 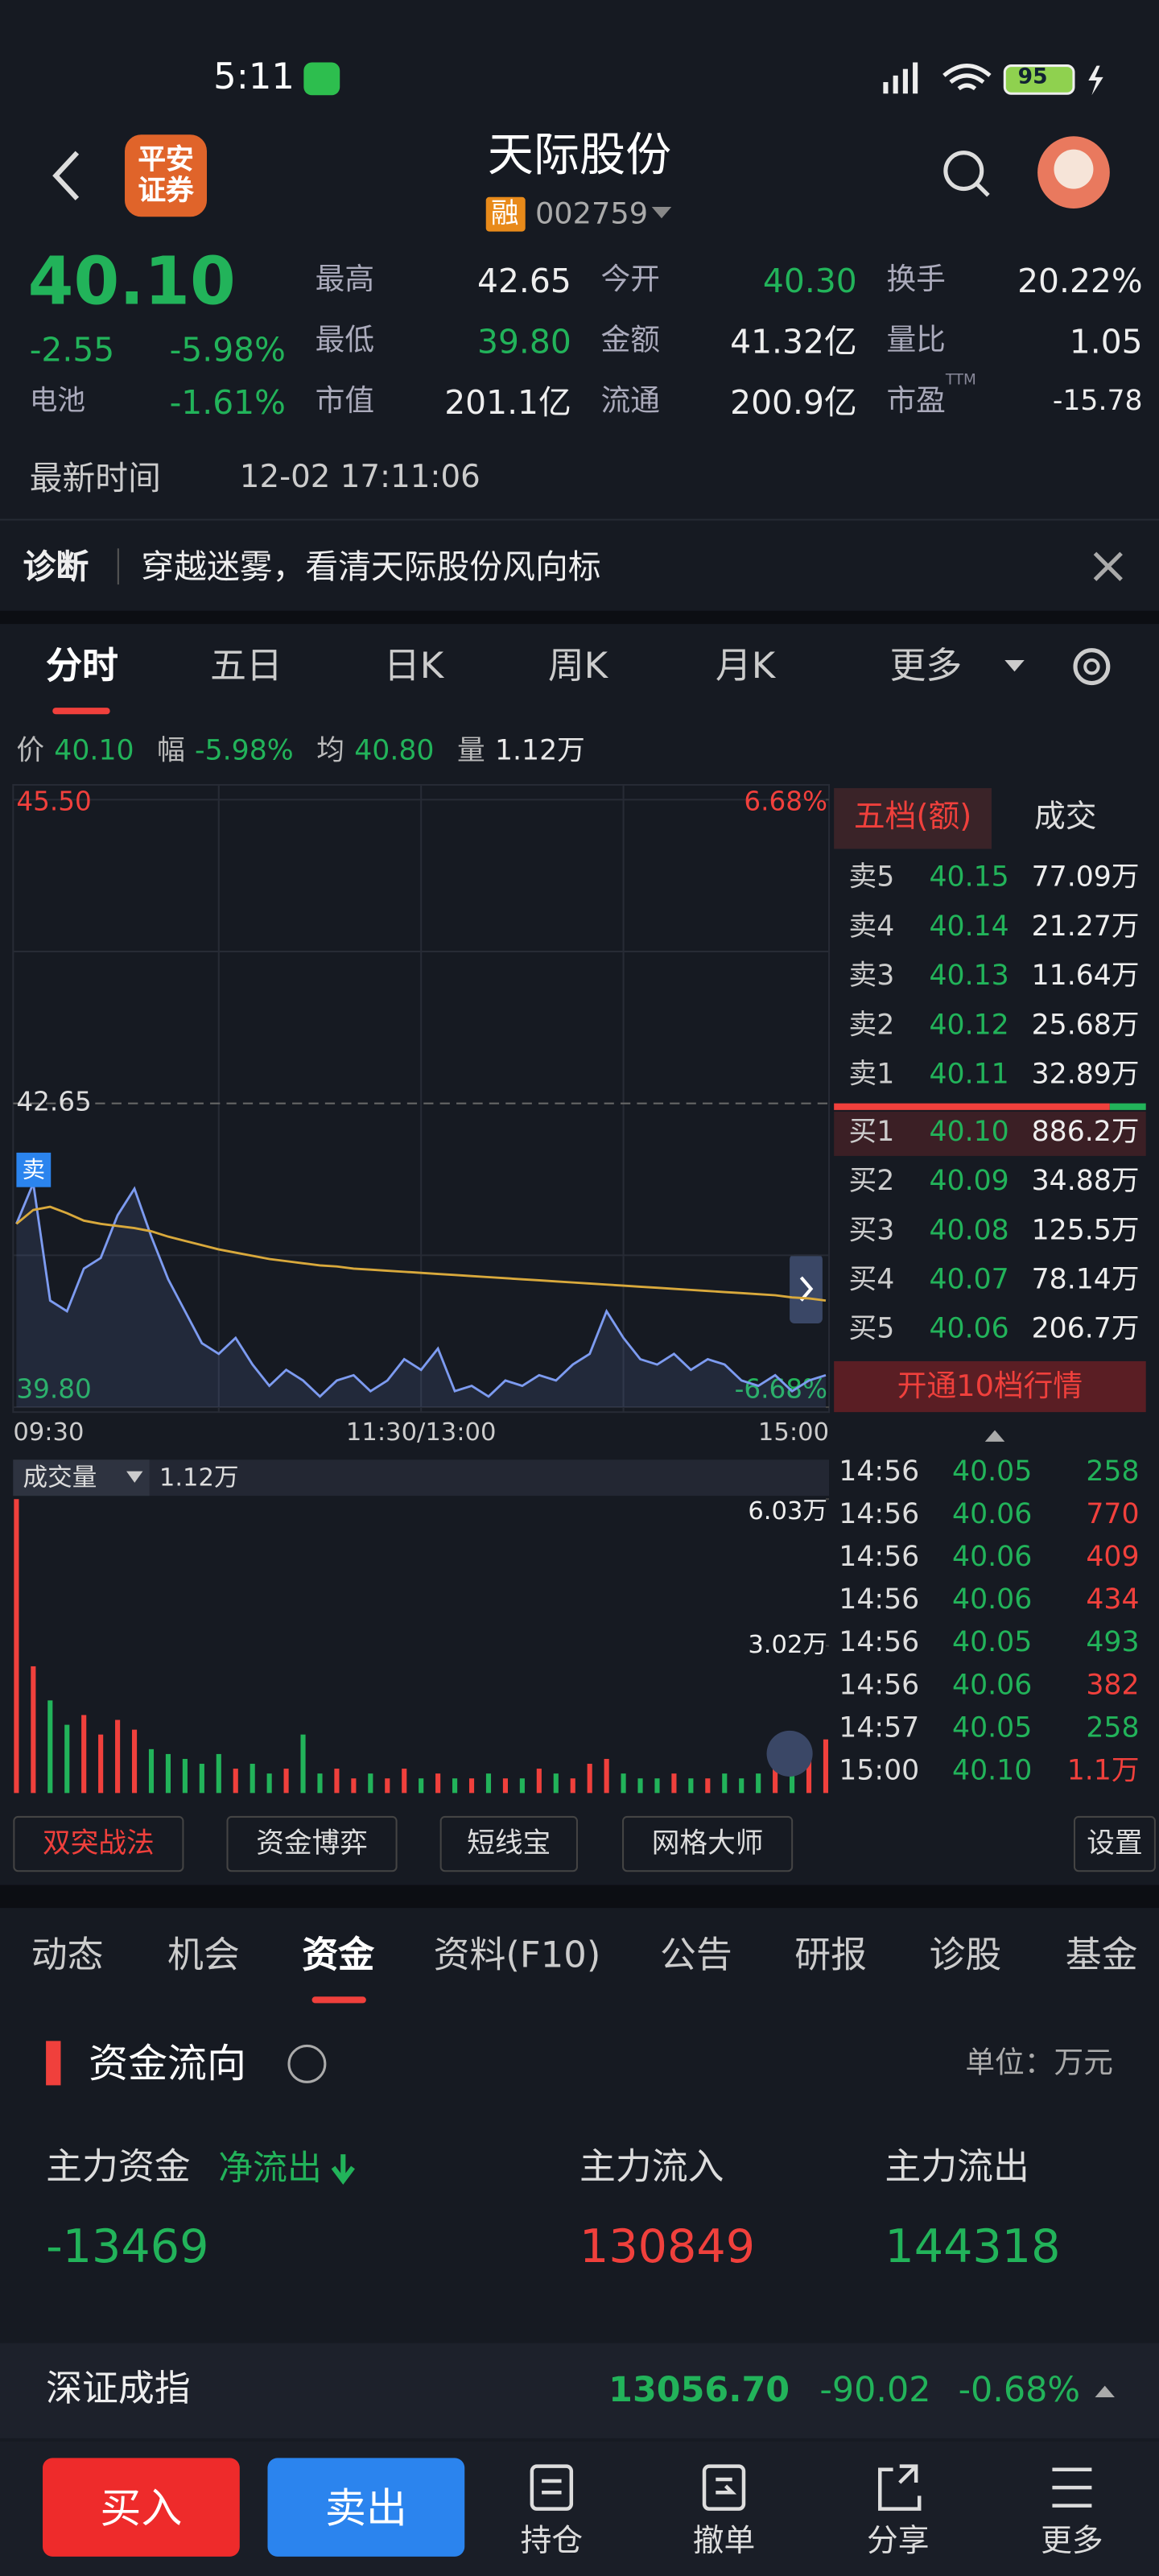 What do you see at coordinates (246, 667) in the screenshot?
I see `chart-tab: 五日` at bounding box center [246, 667].